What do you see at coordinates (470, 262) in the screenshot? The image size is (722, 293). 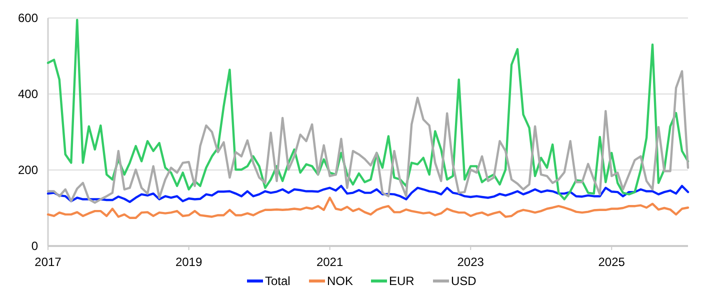 I see `x-tick-label: 2023` at bounding box center [470, 262].